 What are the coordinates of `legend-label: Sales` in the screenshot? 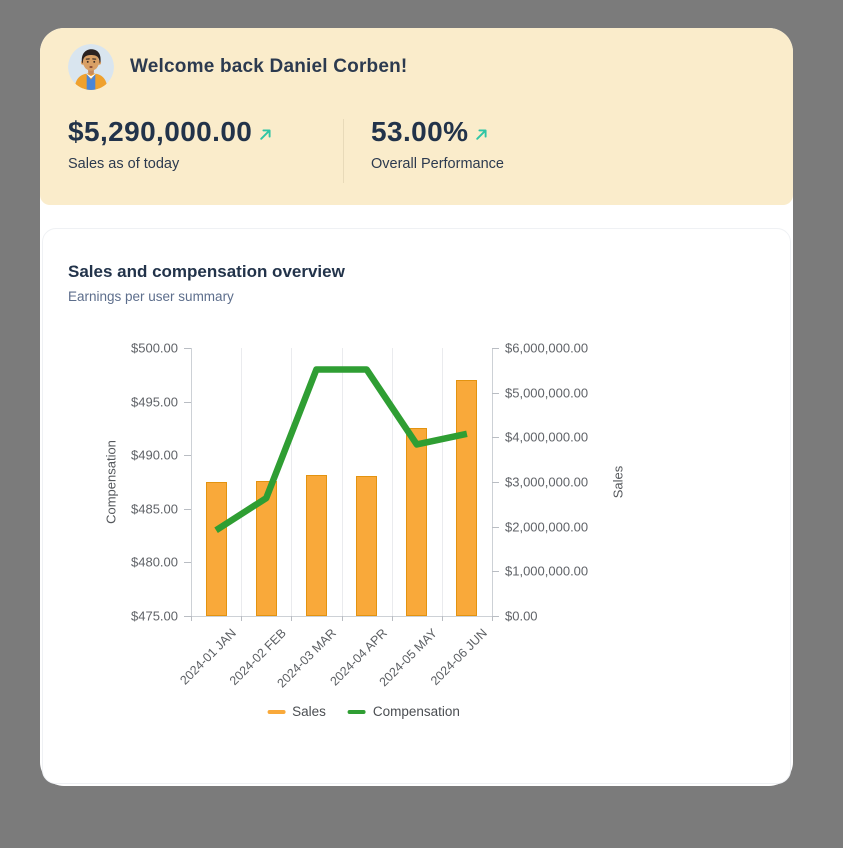 It's located at (309, 711).